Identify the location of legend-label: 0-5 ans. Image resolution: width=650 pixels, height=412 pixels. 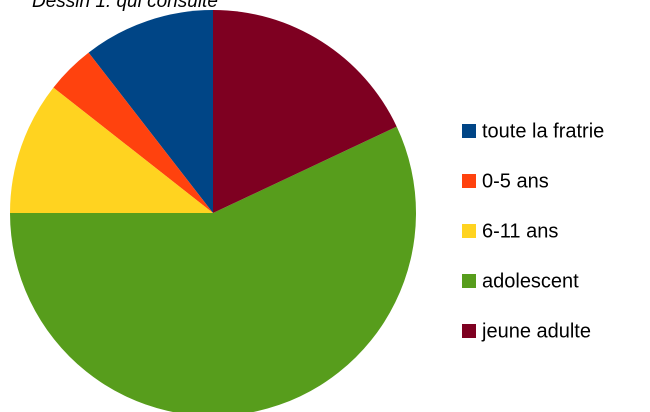
(515, 181).